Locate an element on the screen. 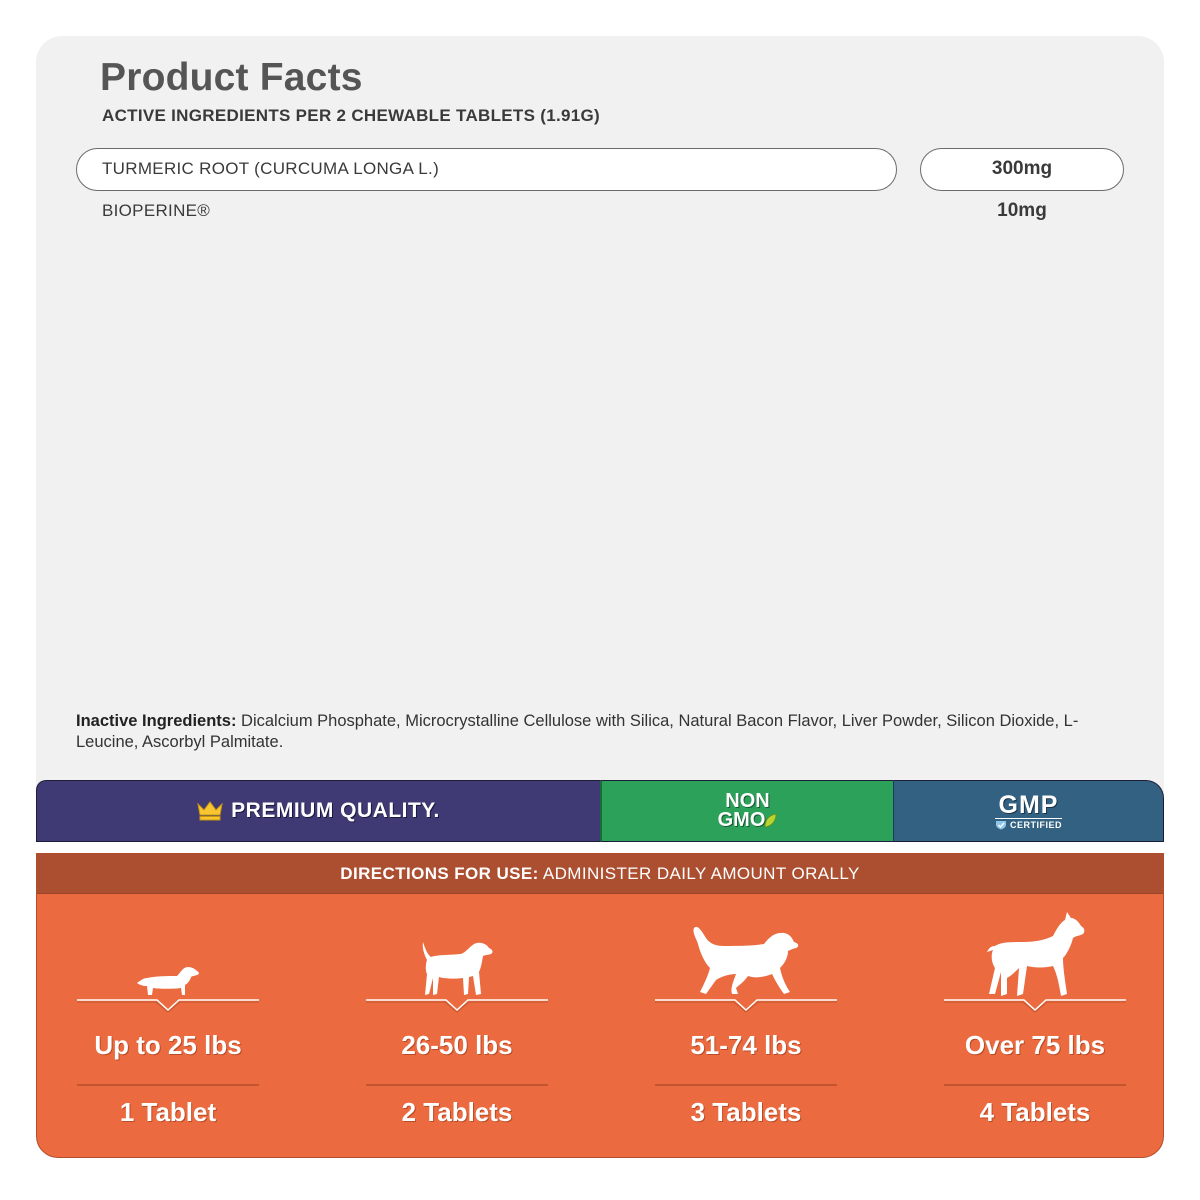 This screenshot has height=1200, width=1200. tablet-count: 3 Tablets is located at coordinates (746, 1112).